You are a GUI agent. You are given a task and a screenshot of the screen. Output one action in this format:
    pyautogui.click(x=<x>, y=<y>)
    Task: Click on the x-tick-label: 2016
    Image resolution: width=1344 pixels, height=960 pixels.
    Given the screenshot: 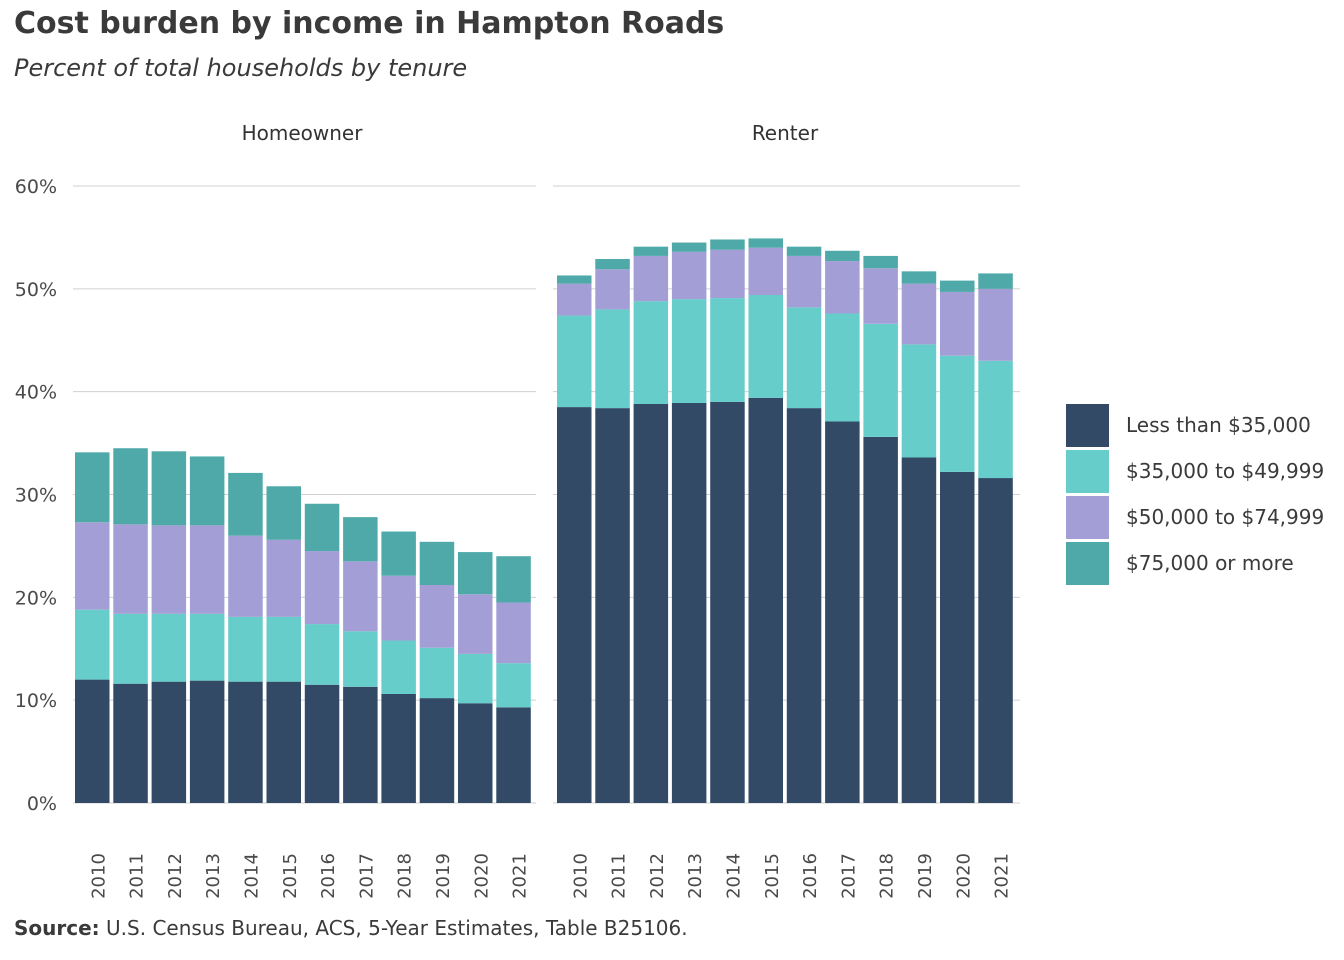 What is the action you would take?
    pyautogui.click(x=810, y=876)
    